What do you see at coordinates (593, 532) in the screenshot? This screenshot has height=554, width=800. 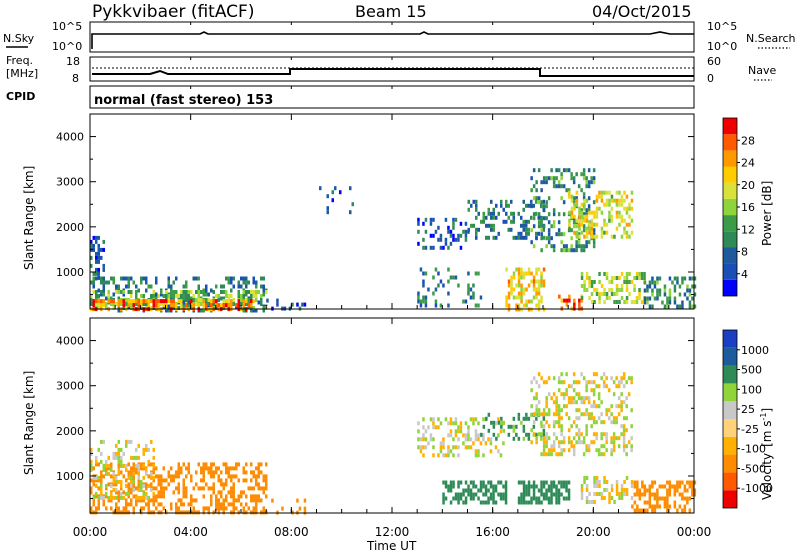 I see `x-tick-label: 20:00` at bounding box center [593, 532].